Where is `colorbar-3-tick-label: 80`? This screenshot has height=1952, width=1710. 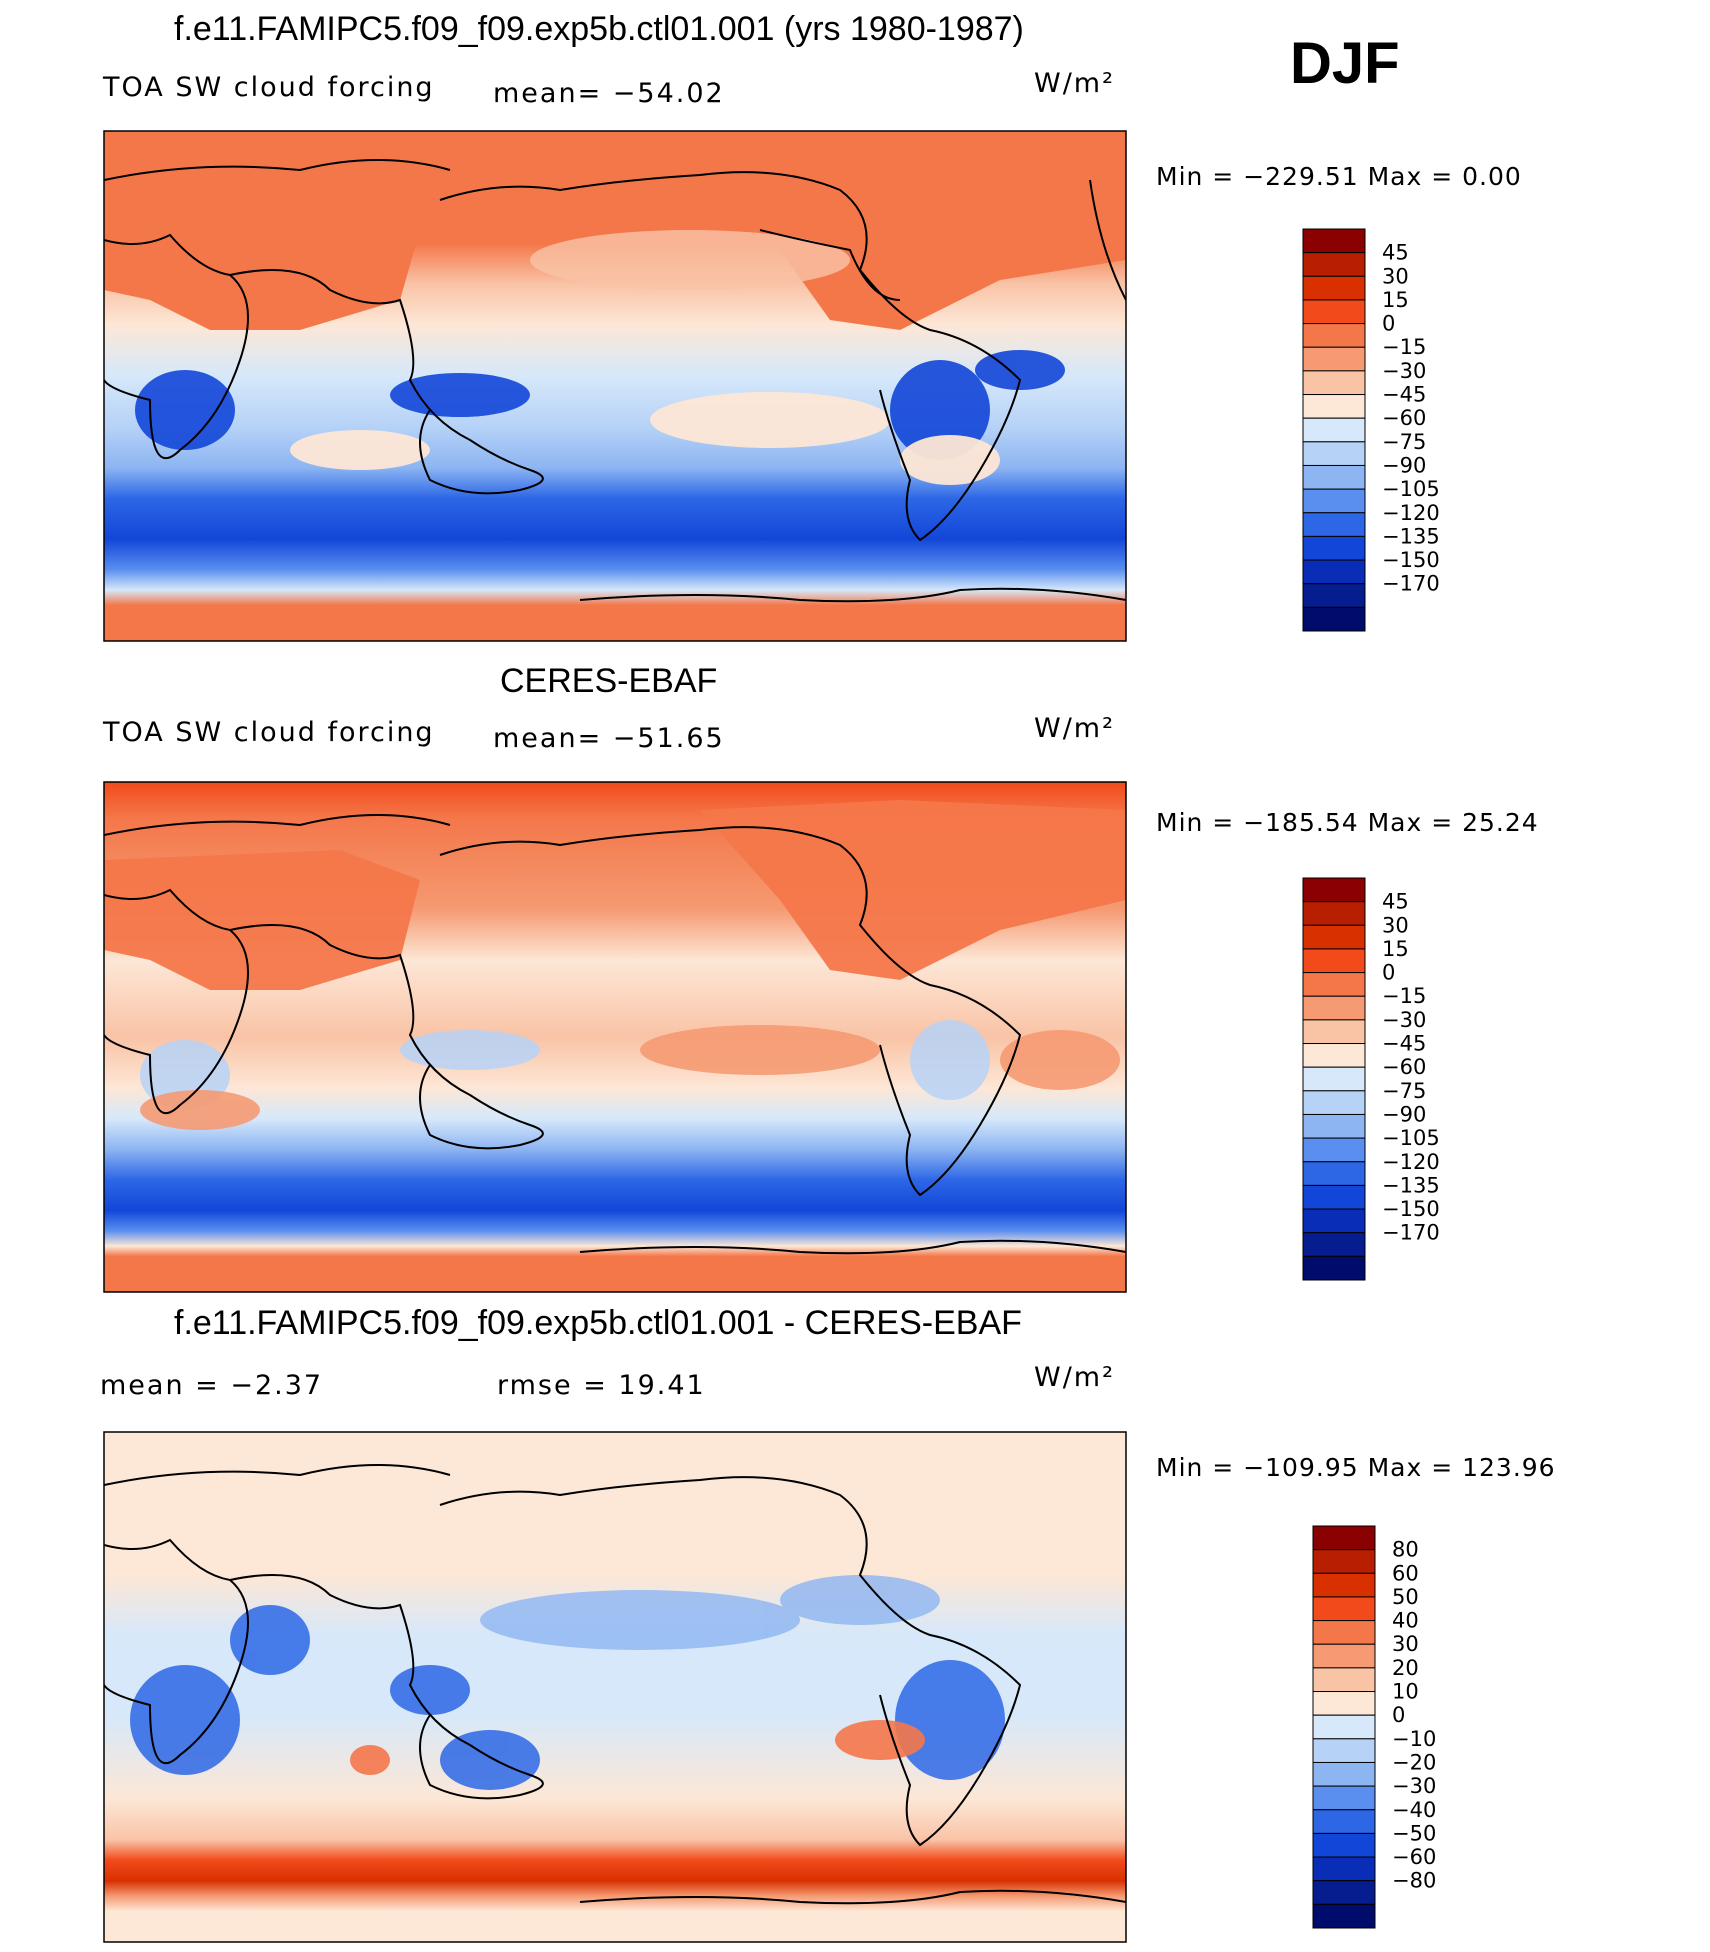 colorbar-3-tick-label: 80 is located at coordinates (1405, 1550).